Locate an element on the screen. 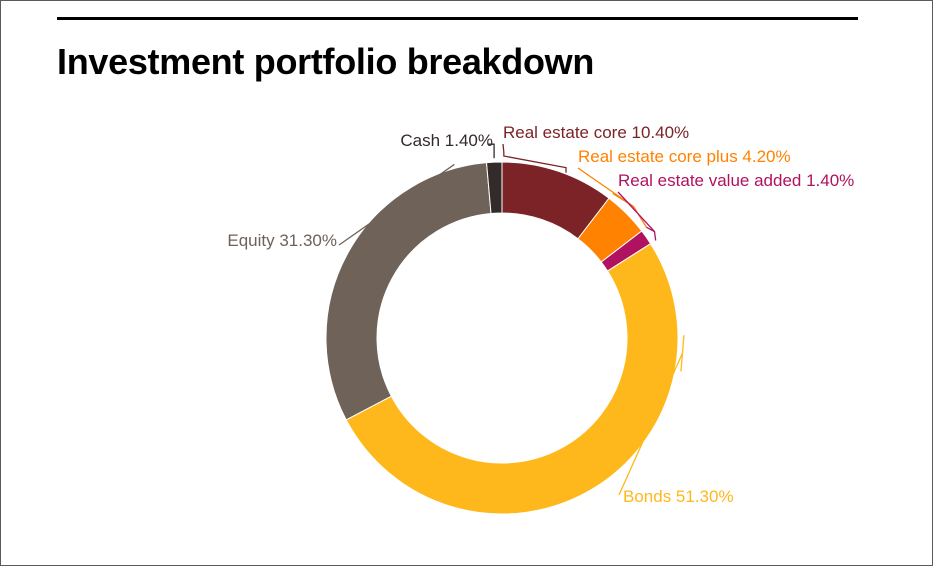 The height and width of the screenshot is (566, 933). leader-real-estate-core-tick is located at coordinates (503, 148).